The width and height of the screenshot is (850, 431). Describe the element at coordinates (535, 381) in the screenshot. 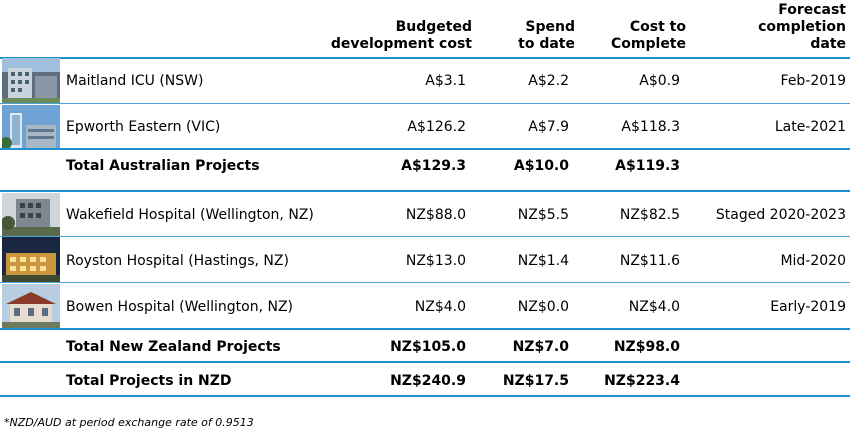

I see `spend-cell: NZ$17.5` at that location.